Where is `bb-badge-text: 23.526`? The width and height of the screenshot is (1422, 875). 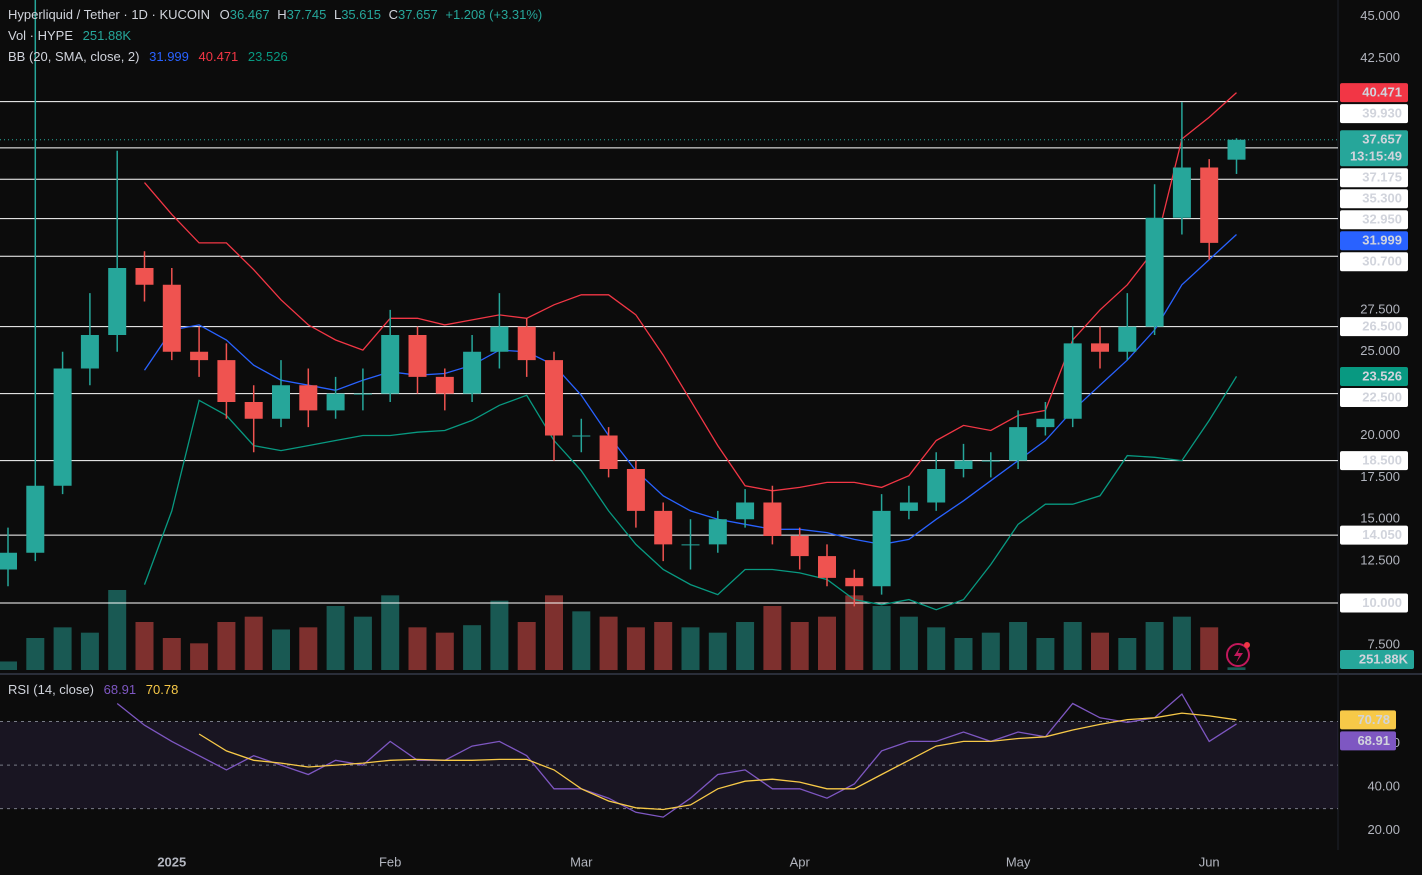
bb-badge-text: 23.526 is located at coordinates (1382, 375).